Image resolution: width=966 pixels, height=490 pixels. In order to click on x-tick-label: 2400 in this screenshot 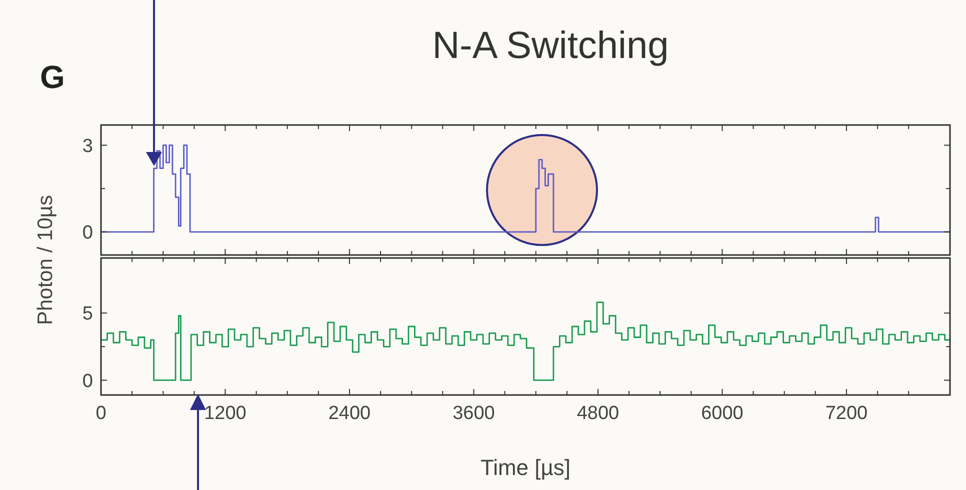, I will do `click(349, 413)`.